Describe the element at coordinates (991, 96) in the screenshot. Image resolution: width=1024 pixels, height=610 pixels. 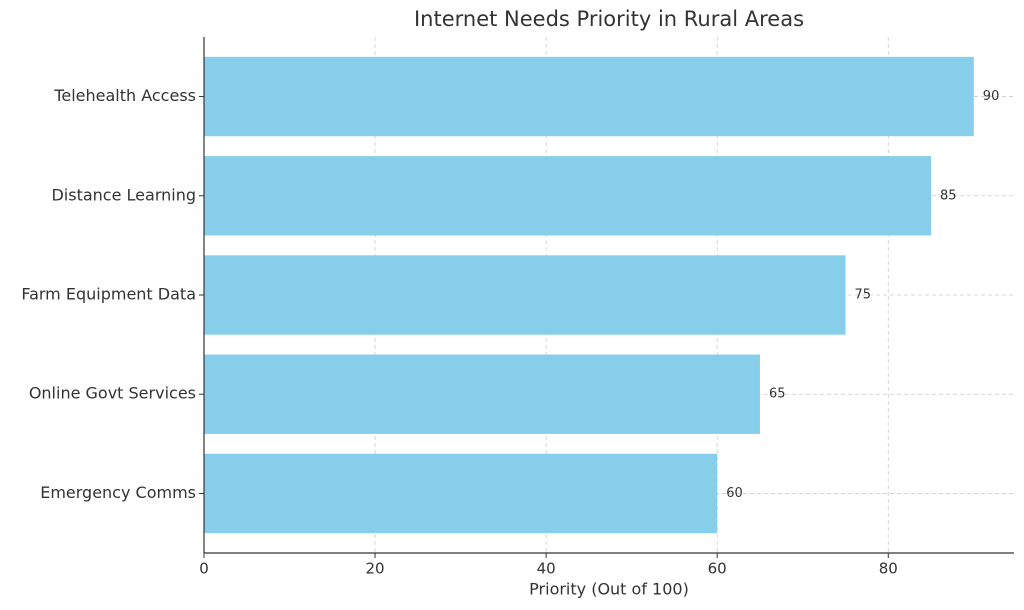
I see `value-label: 90` at that location.